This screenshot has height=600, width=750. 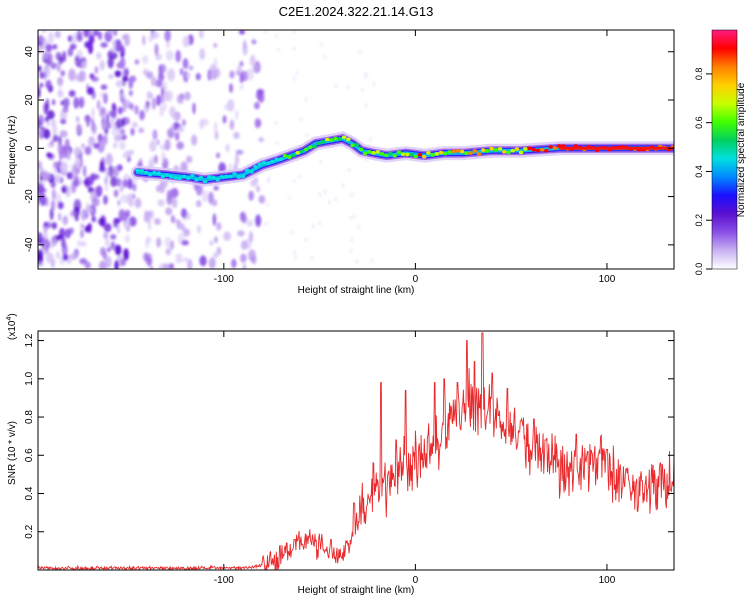 I want to click on y-tick-1.2: 1.2, so click(x=349, y=340).